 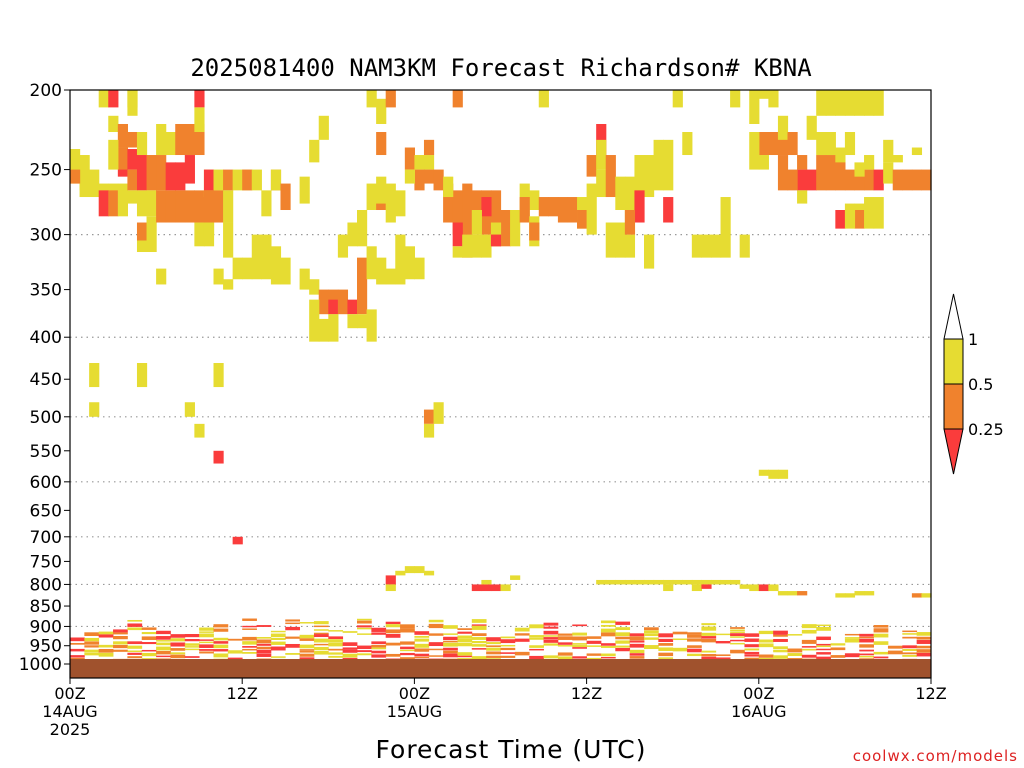 I want to click on legend-arrow-top, so click(x=953, y=316).